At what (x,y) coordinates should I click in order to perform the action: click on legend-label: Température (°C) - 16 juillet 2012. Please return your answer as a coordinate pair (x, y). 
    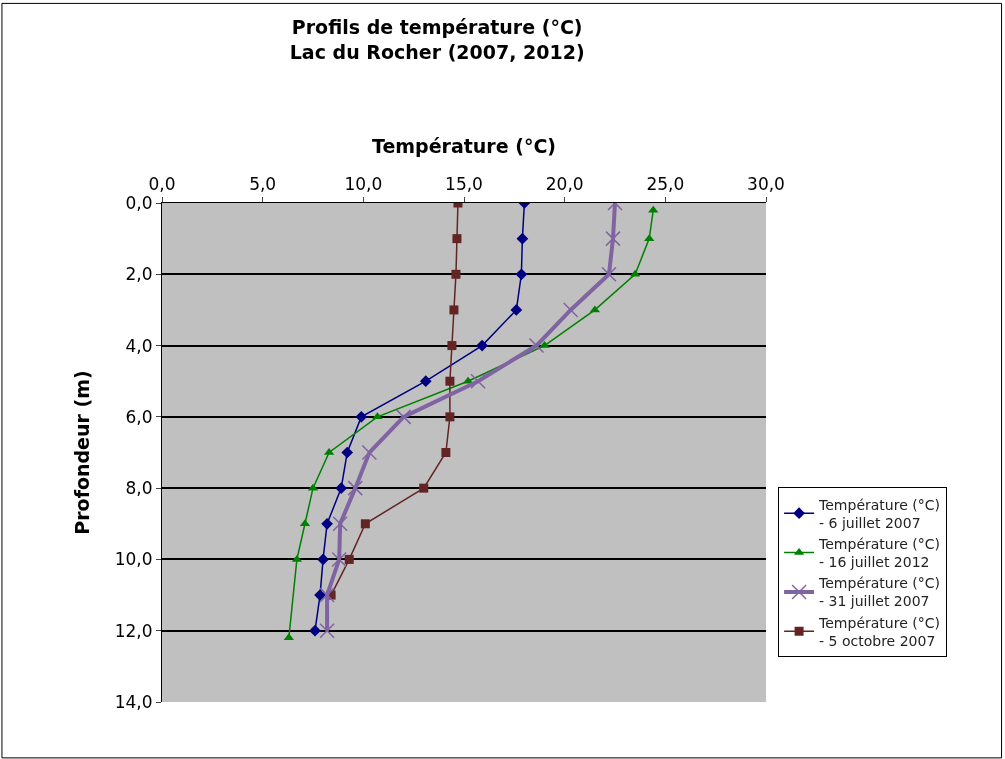
    Looking at the image, I should click on (879, 553).